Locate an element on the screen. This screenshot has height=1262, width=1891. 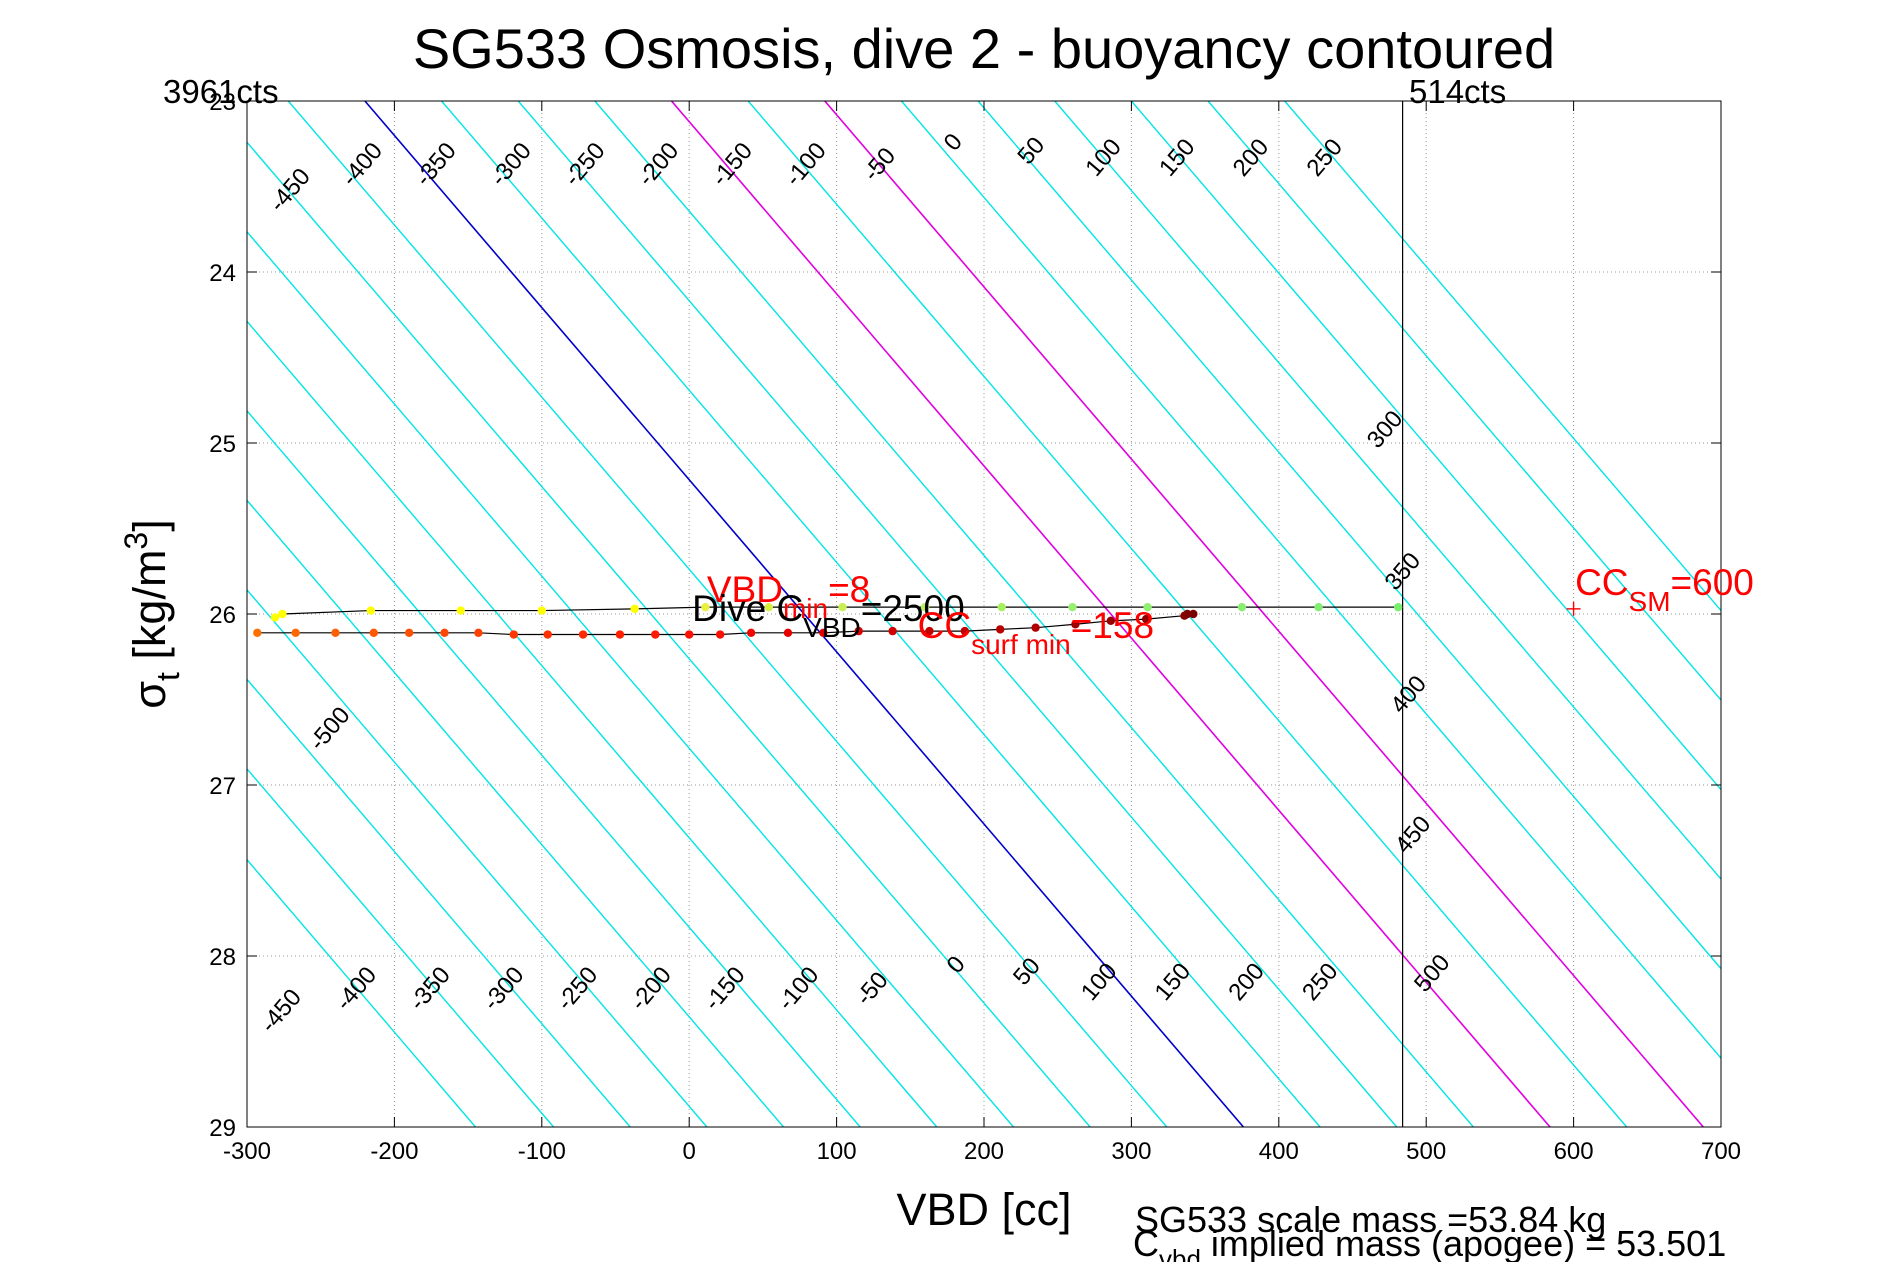
annotation-value: =600 is located at coordinates (1712, 582).